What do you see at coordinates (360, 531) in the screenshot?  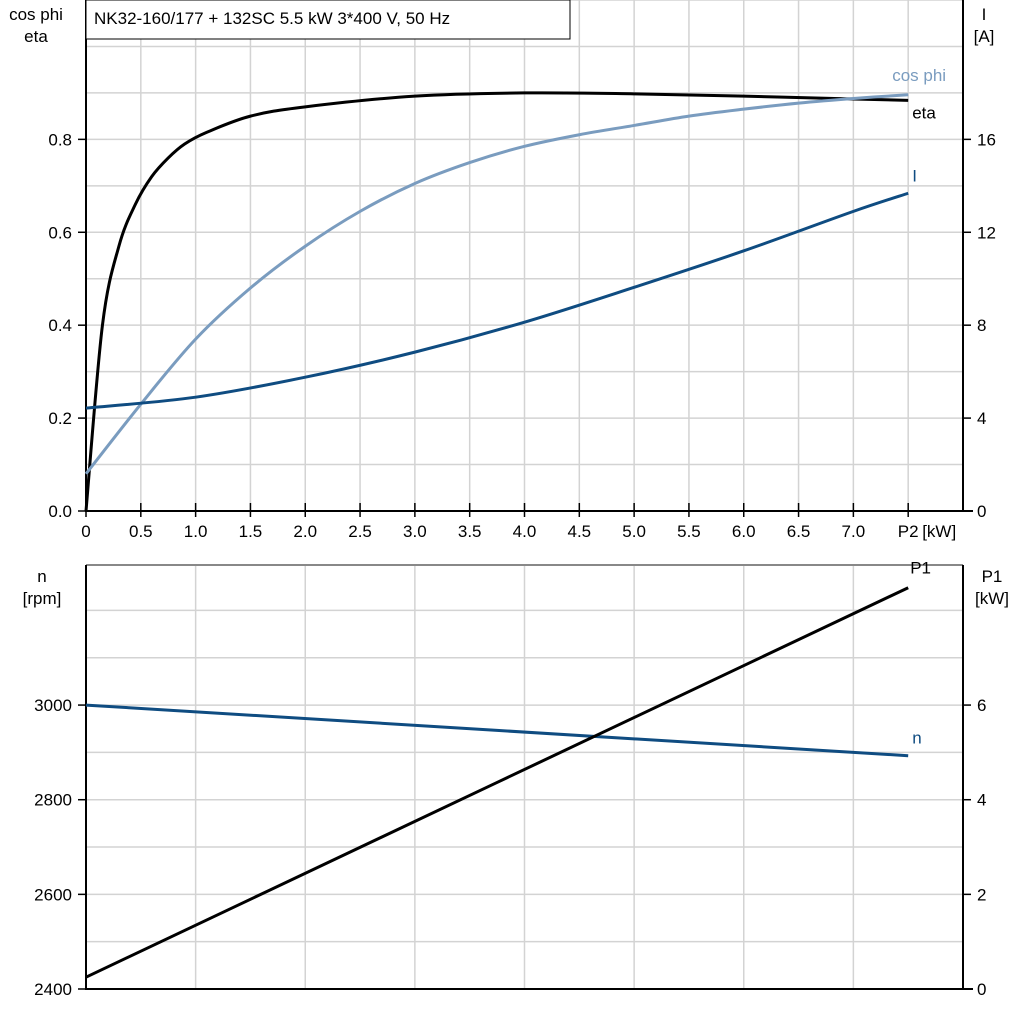 I see `x-tick-label: 2.5` at bounding box center [360, 531].